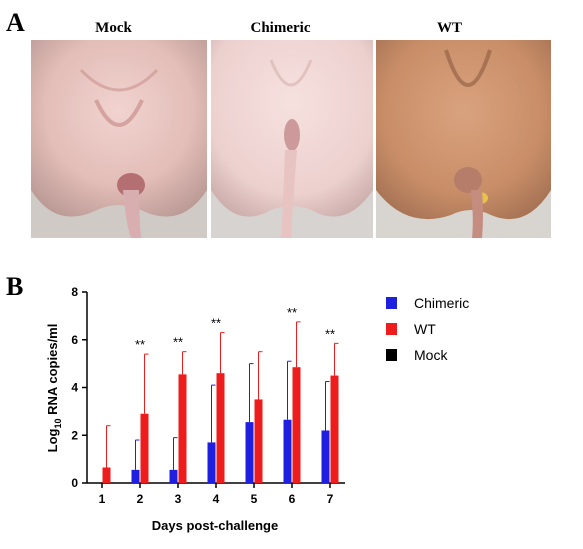 This screenshot has width=583, height=549. I want to click on photo-label-mock: Mock, so click(113, 28).